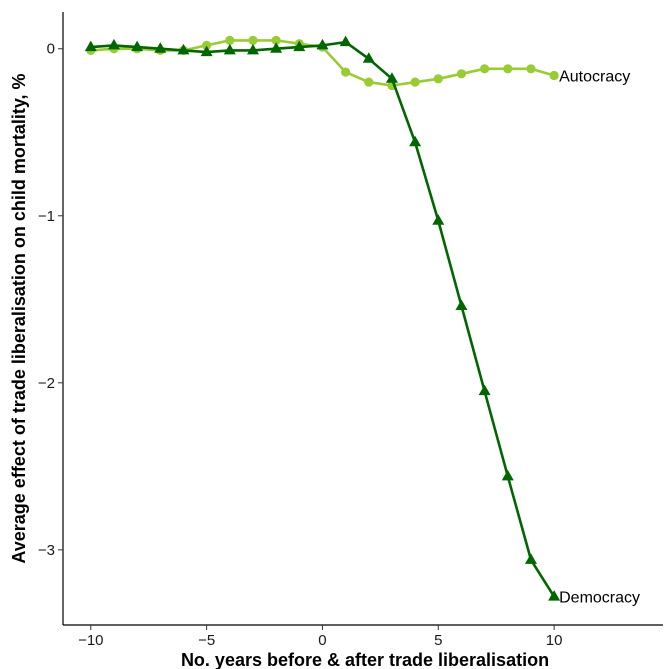 The image size is (665, 669). What do you see at coordinates (322, 640) in the screenshot?
I see `x-tick-label: 0` at bounding box center [322, 640].